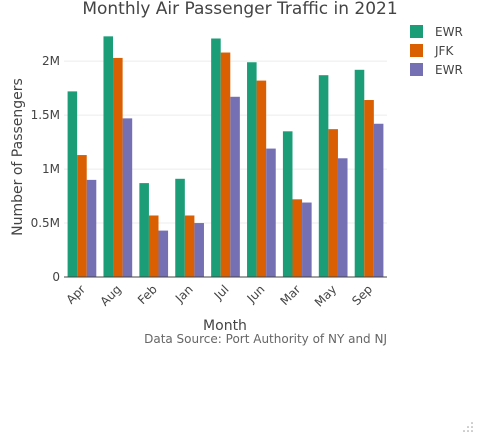 The width and height of the screenshot is (477, 436). What do you see at coordinates (221, 292) in the screenshot?
I see `x-tick-label: Jul` at bounding box center [221, 292].